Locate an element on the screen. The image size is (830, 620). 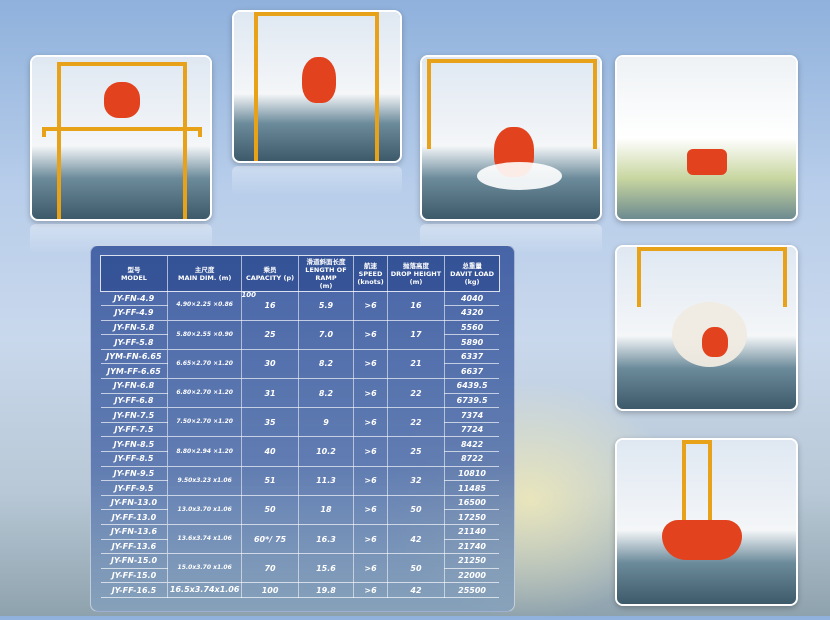
davit-load-cell: 5890 is located at coordinates (471, 342).